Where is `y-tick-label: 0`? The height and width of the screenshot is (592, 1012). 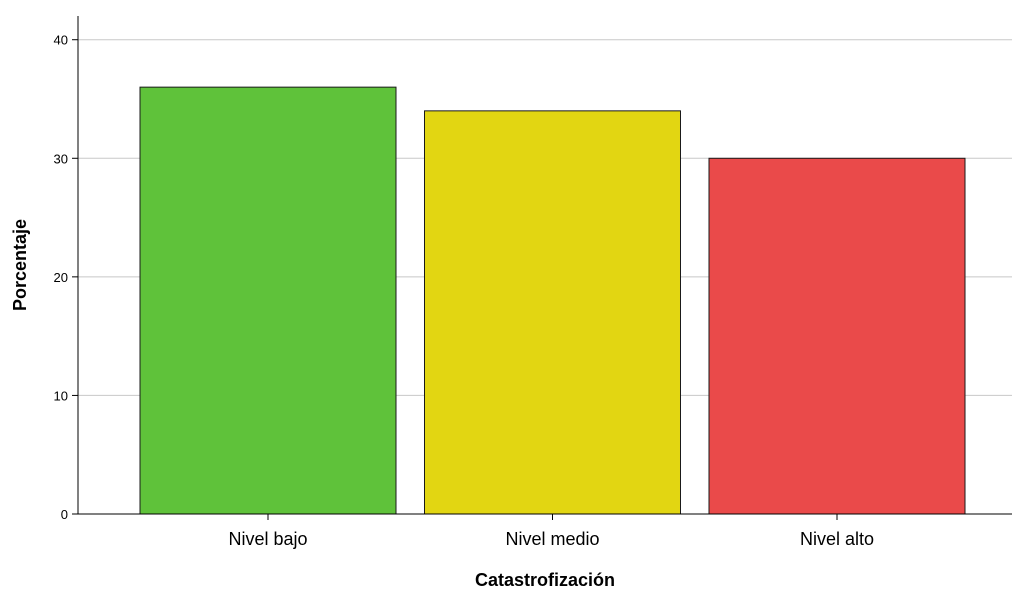 y-tick-label: 0 is located at coordinates (64, 514).